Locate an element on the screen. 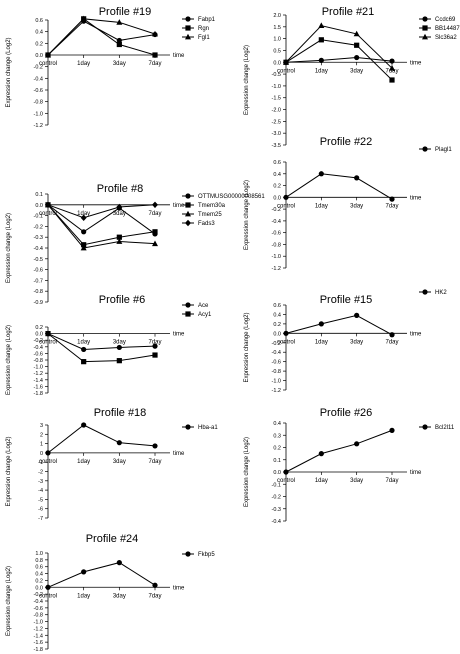  legend-label: Slc36a2 is located at coordinates (446, 38).